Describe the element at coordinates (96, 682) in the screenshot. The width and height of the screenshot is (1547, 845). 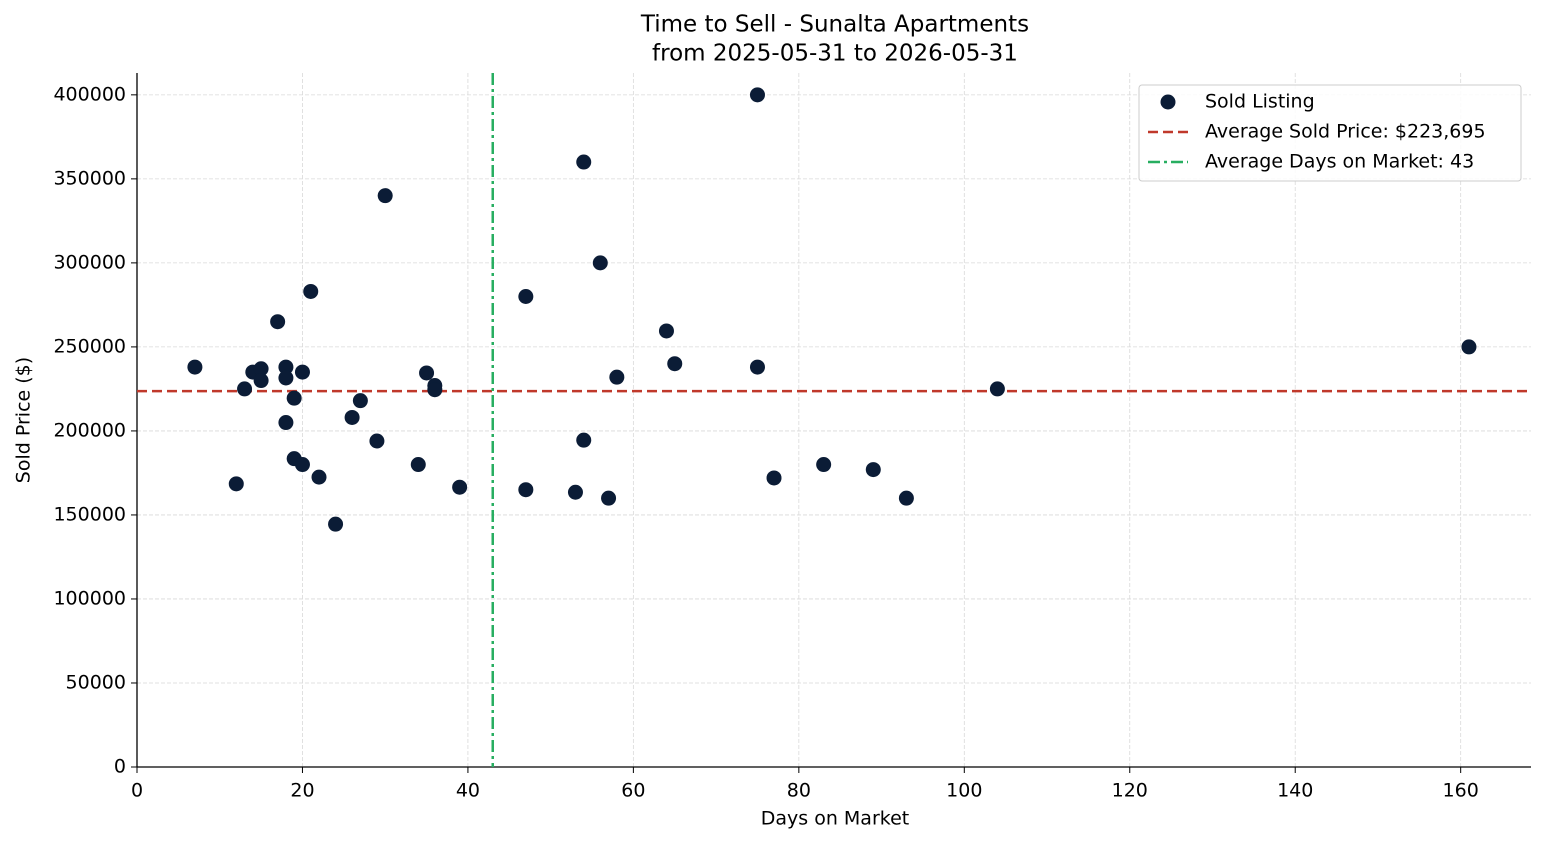
I see `y-tick-label: 50000` at that location.